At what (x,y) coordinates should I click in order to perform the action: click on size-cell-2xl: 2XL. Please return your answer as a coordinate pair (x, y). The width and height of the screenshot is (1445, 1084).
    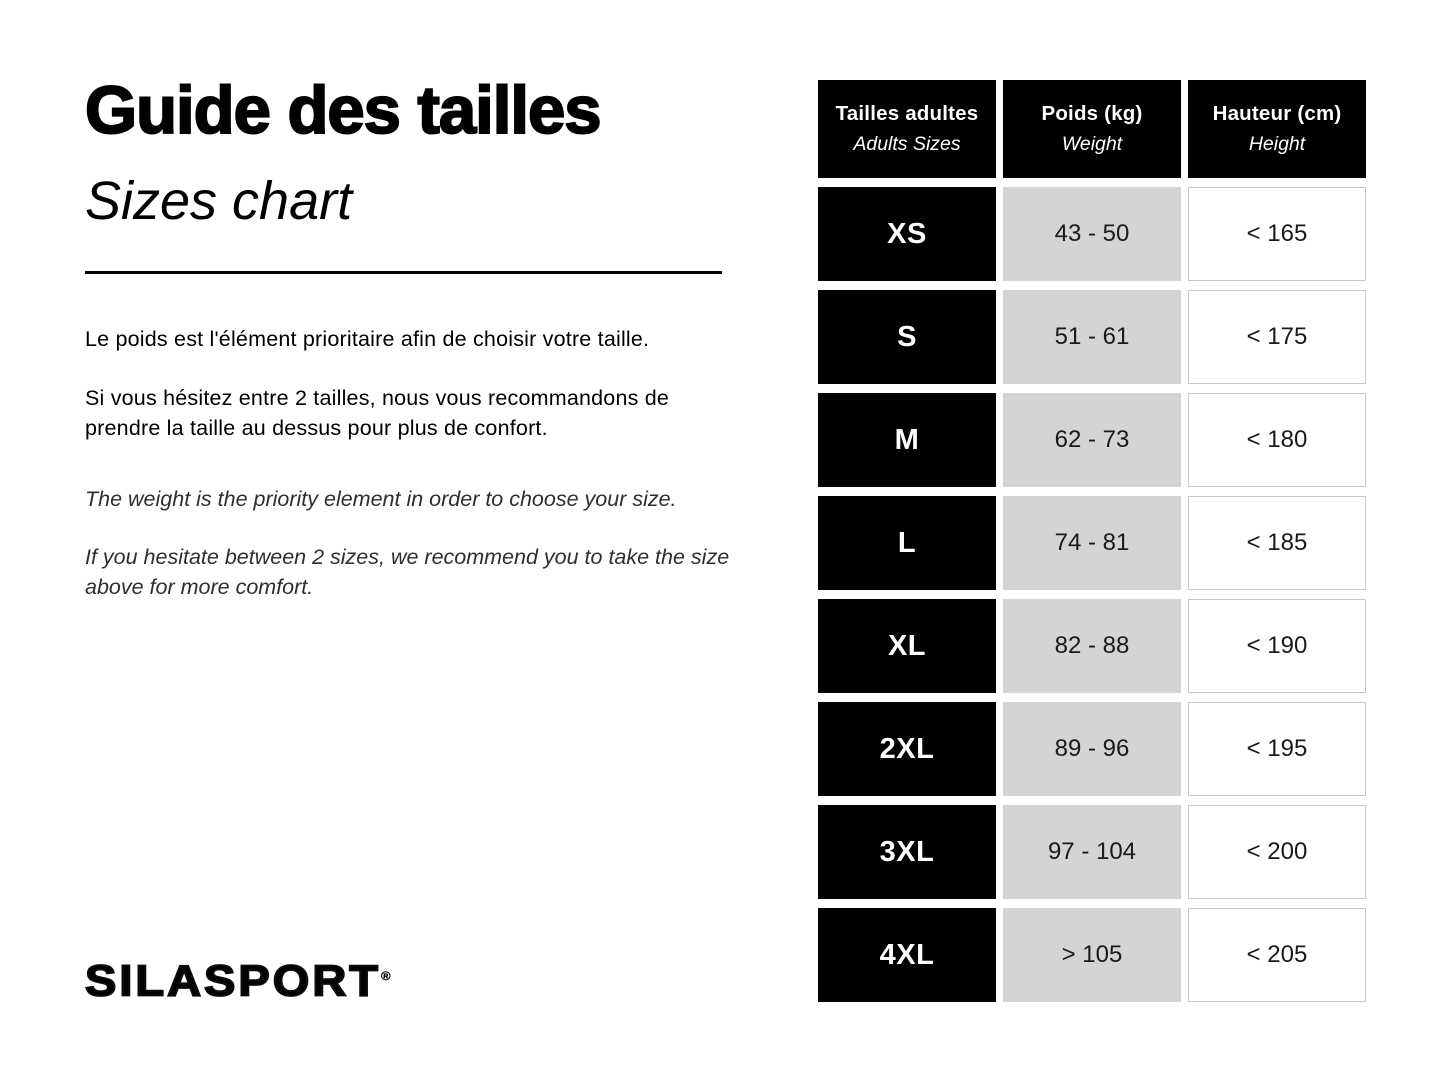
    Looking at the image, I should click on (907, 749).